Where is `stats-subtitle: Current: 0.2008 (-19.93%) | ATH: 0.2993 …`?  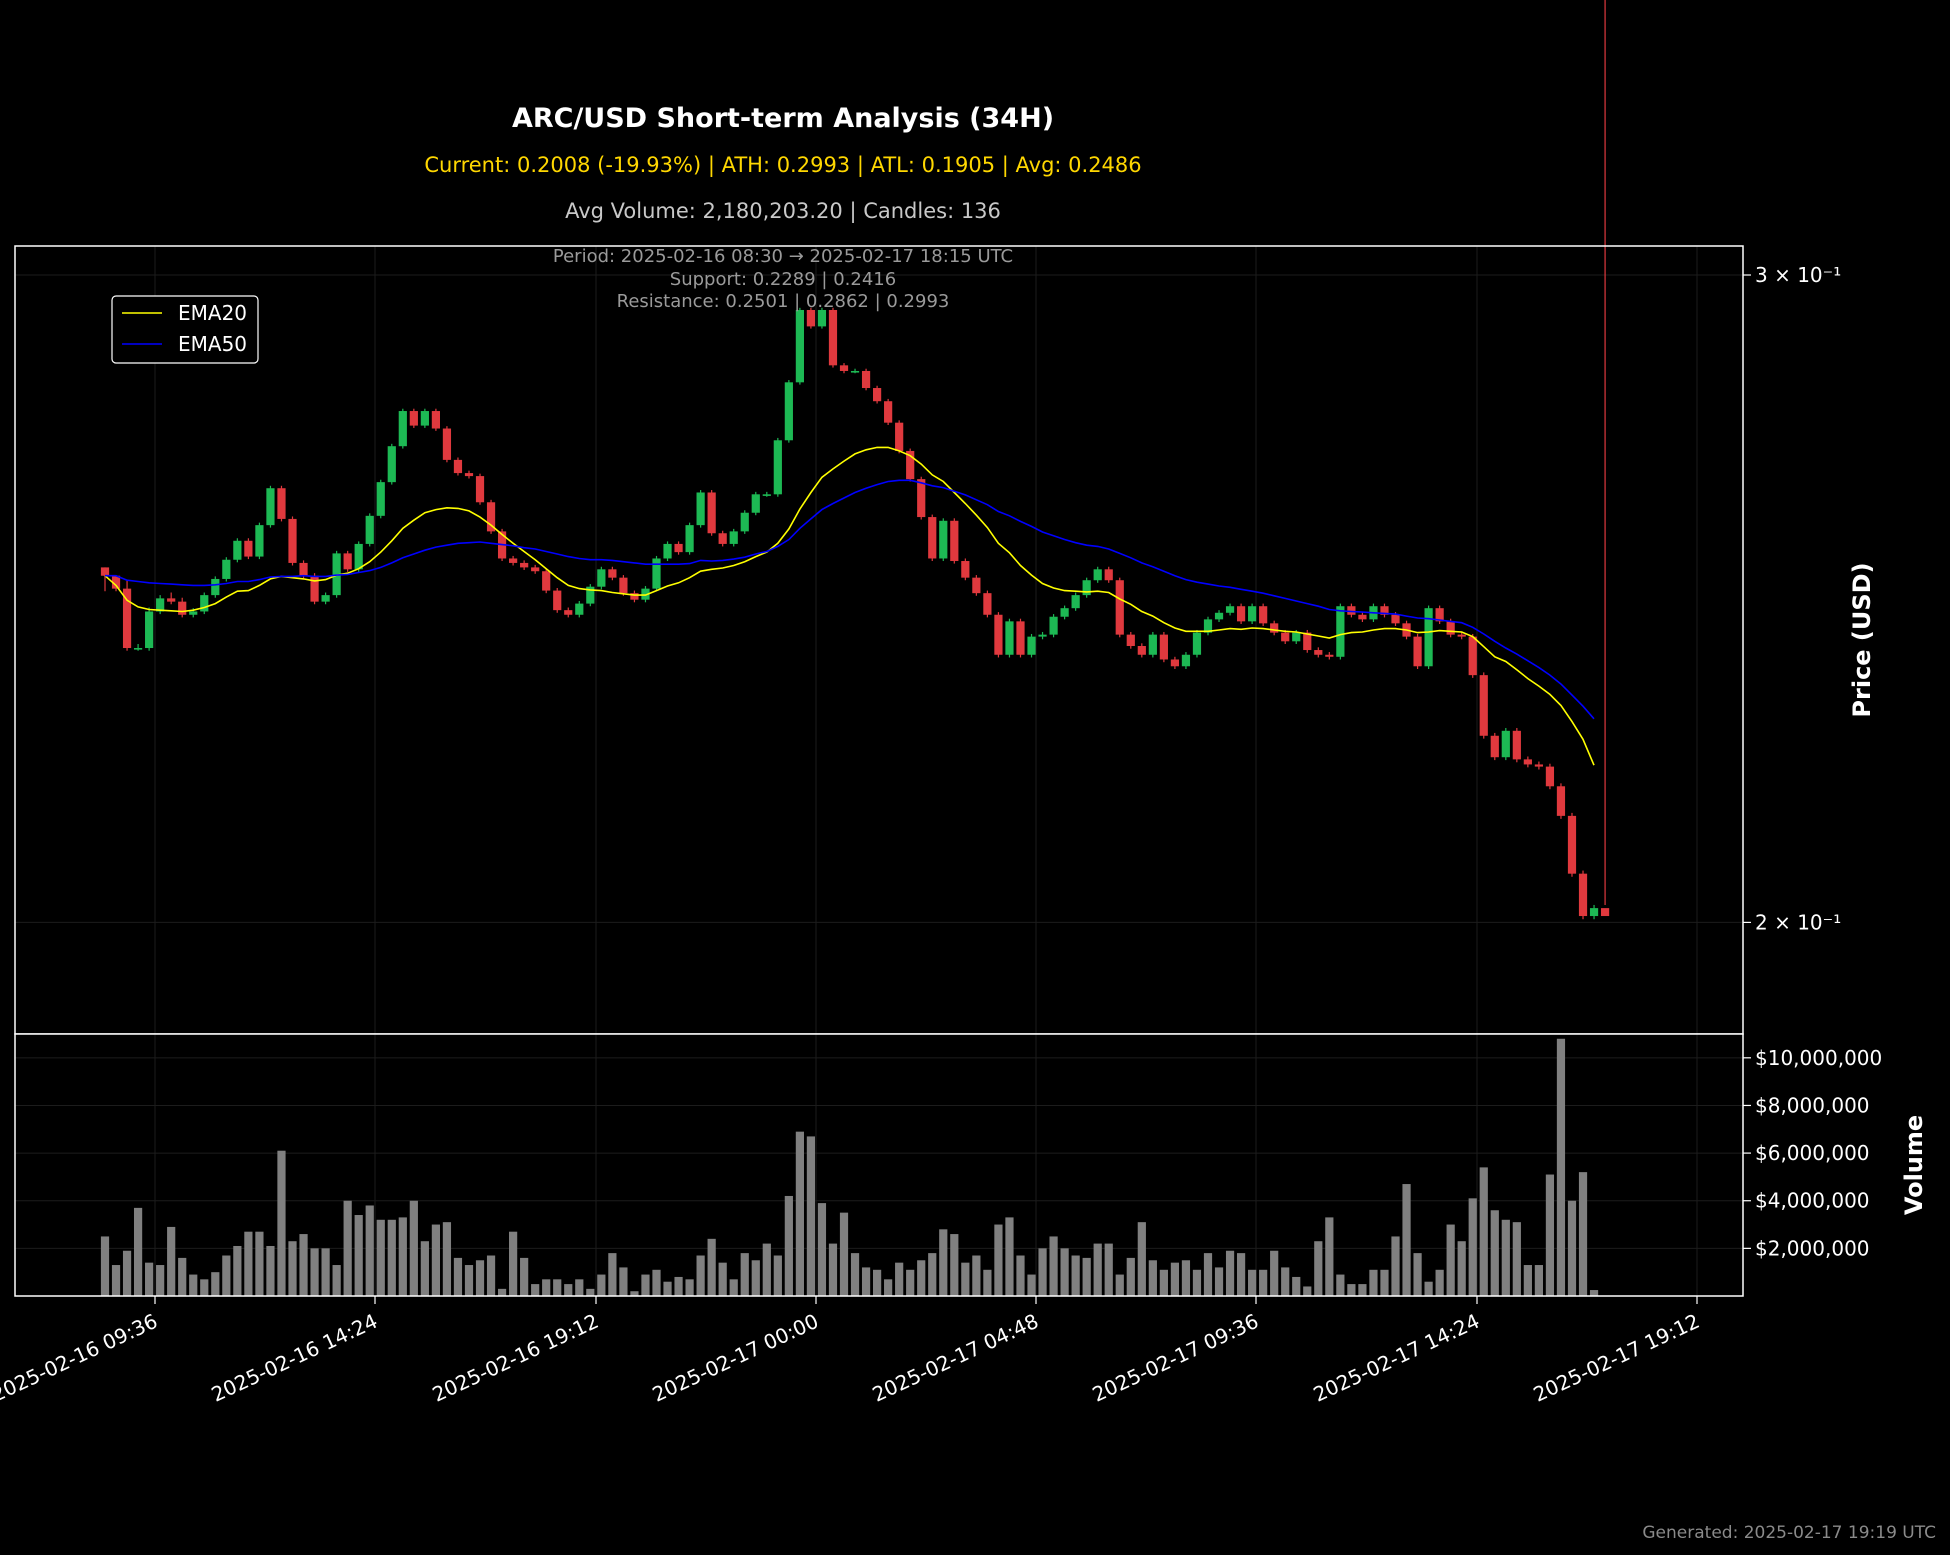 stats-subtitle: Current: 0.2008 (-19.93%) | ATH: 0.2993 … is located at coordinates (782, 165).